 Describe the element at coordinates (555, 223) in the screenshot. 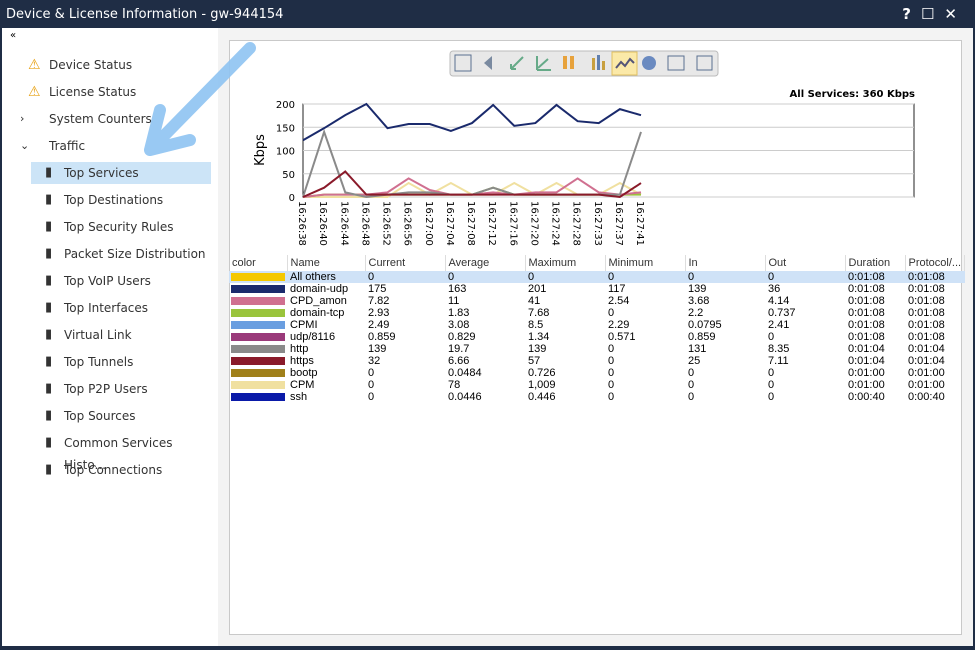

I see `x-tick-label: 16:27:24` at that location.